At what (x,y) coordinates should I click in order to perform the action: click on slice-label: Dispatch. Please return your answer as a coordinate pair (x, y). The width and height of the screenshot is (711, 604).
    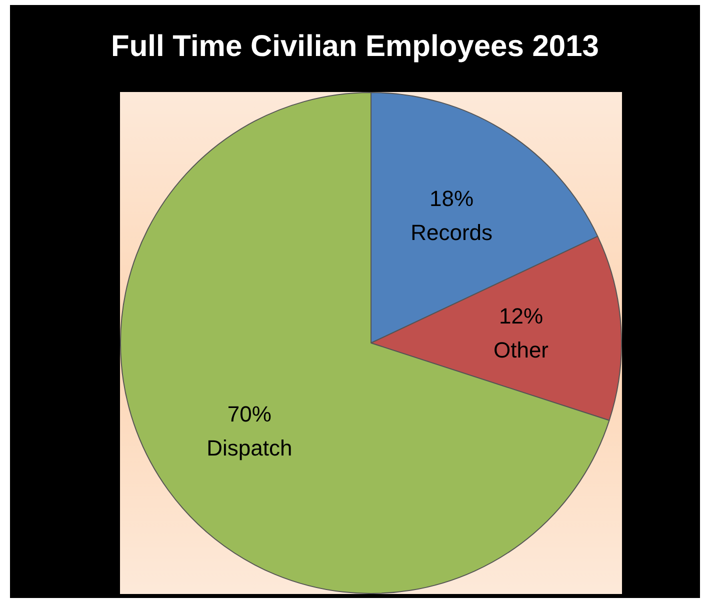
    Looking at the image, I should click on (249, 447).